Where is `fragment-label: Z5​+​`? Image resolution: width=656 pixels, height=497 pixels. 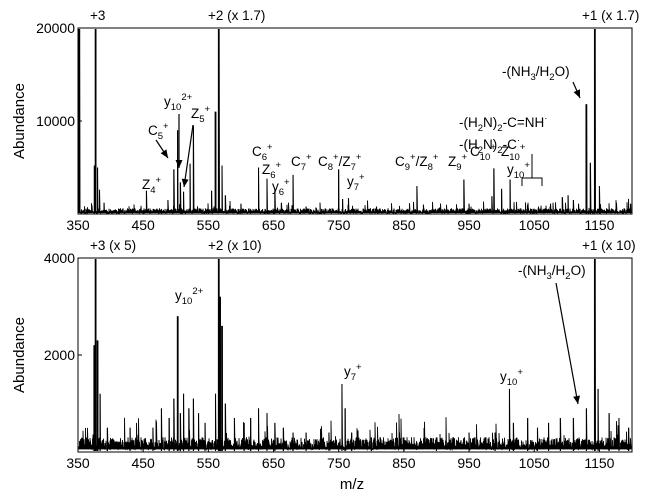
fragment-label: Z5​+​ is located at coordinates (201, 114).